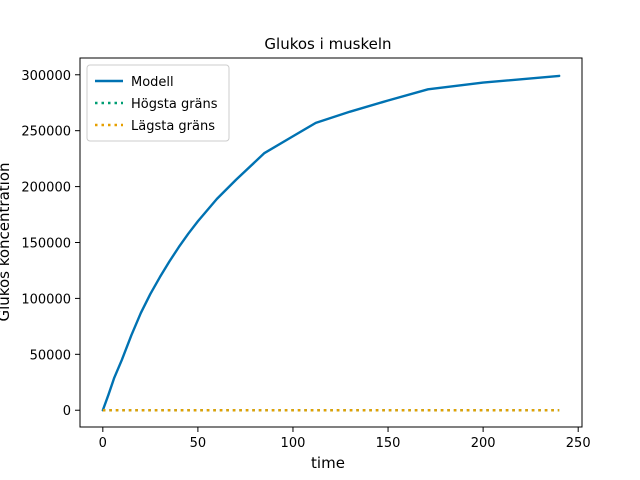 This screenshot has width=640, height=480. What do you see at coordinates (328, 463) in the screenshot?
I see `x-axis-label: time` at bounding box center [328, 463].